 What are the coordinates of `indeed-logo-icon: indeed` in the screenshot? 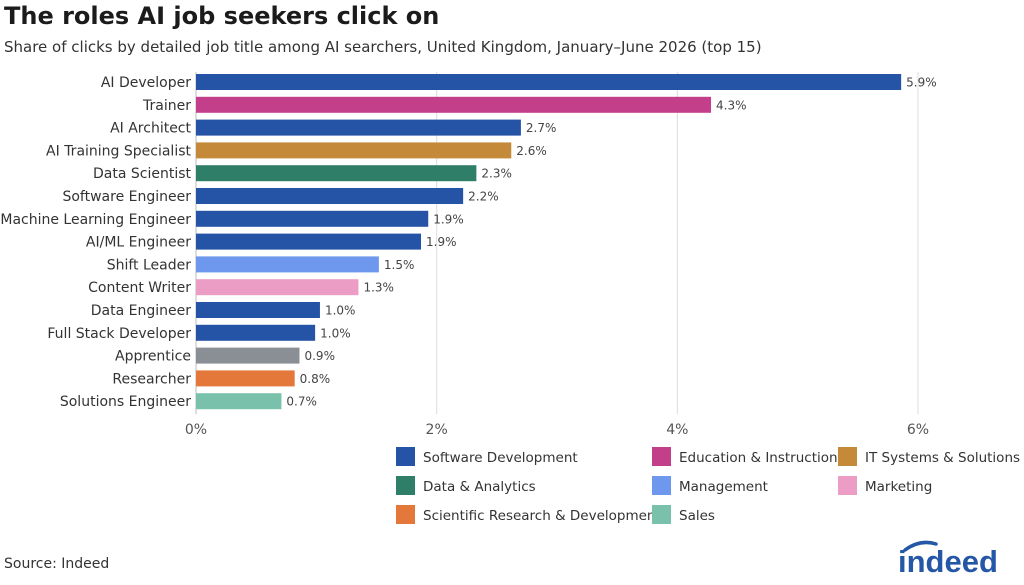 It's located at (948, 559).